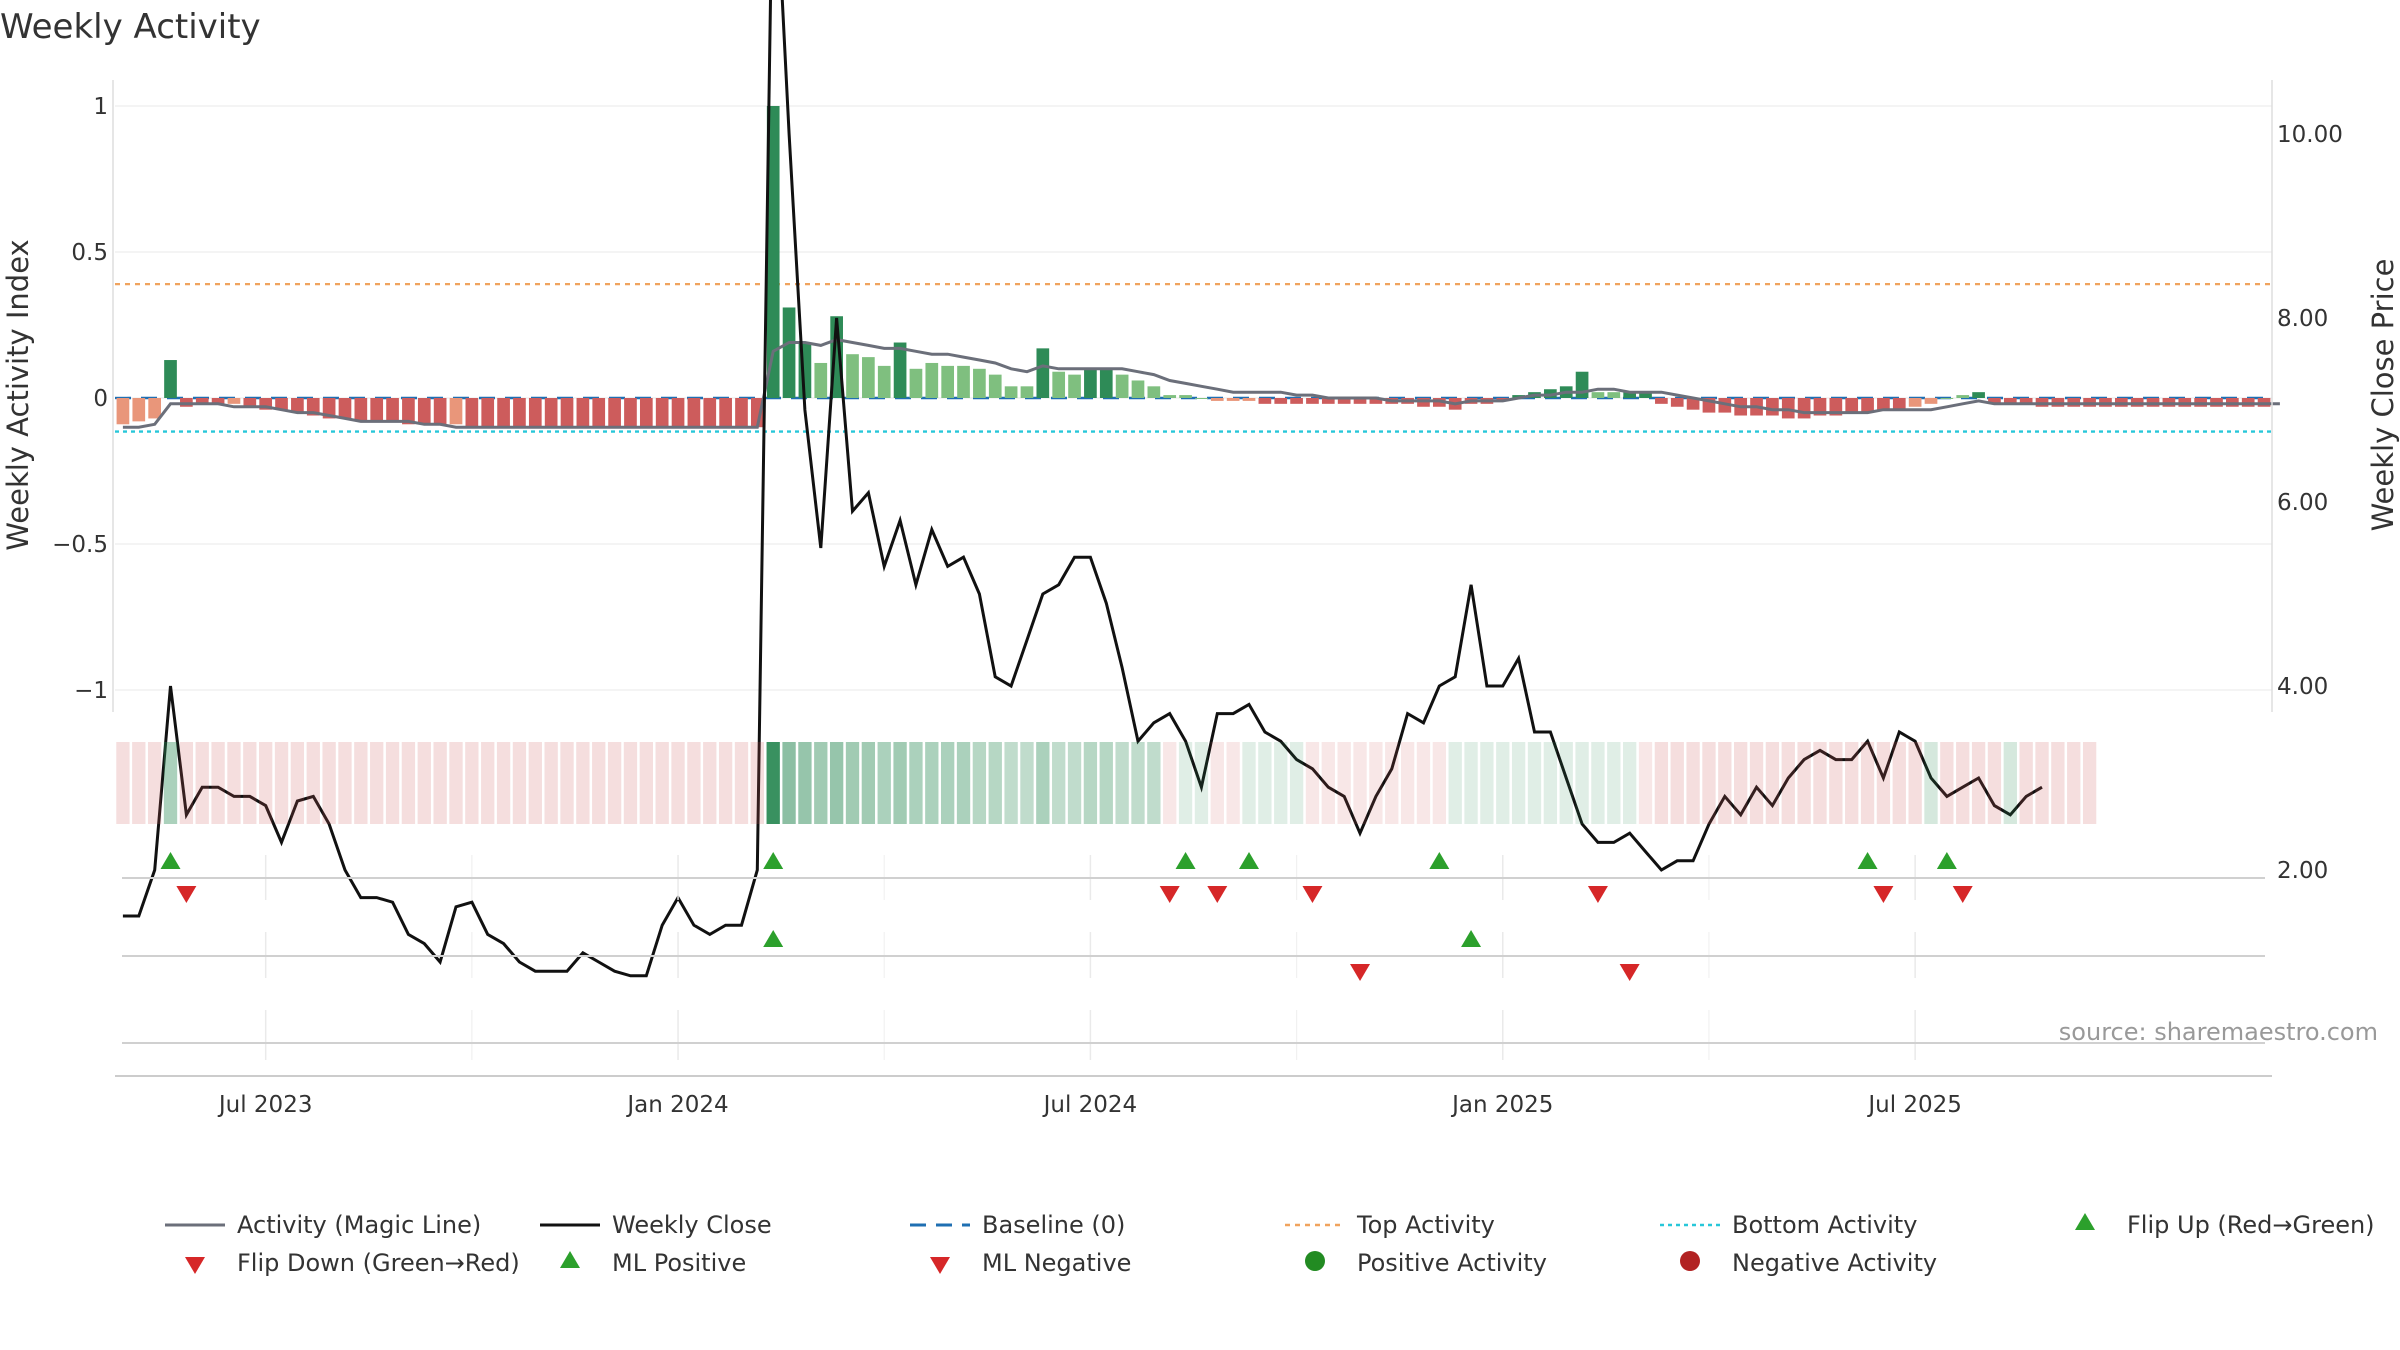 The height and width of the screenshot is (1350, 2400). Describe the element at coordinates (1193, 956) in the screenshot. I see `flip-event-rows` at that location.